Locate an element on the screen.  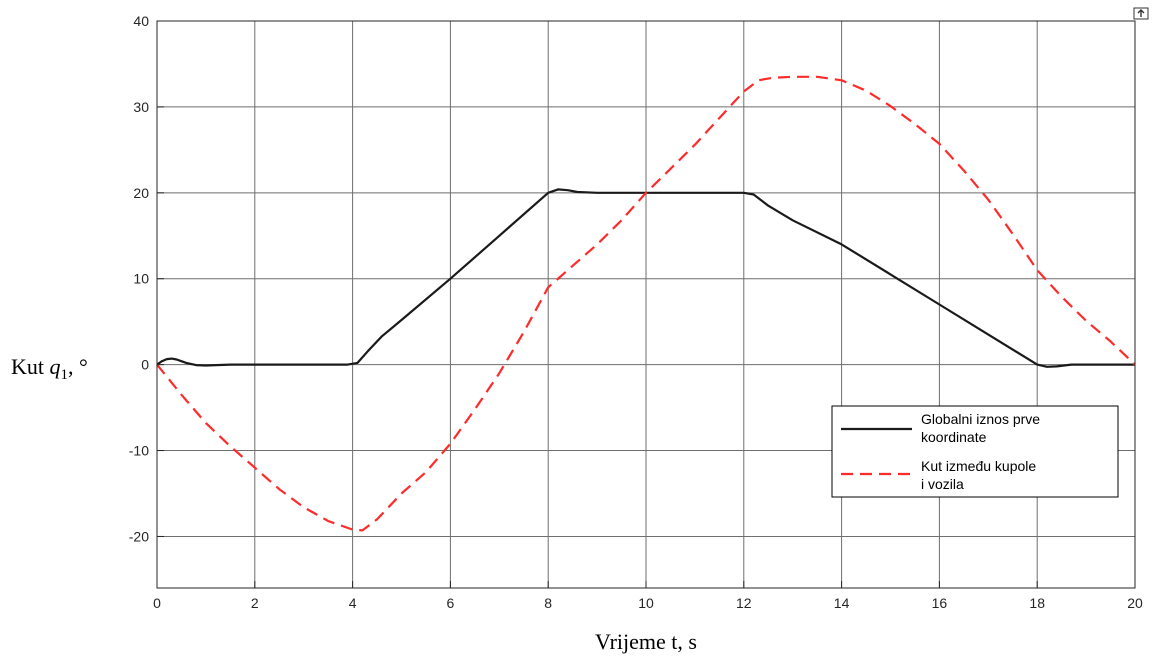
y-tick-label: -20 is located at coordinates (139, 536).